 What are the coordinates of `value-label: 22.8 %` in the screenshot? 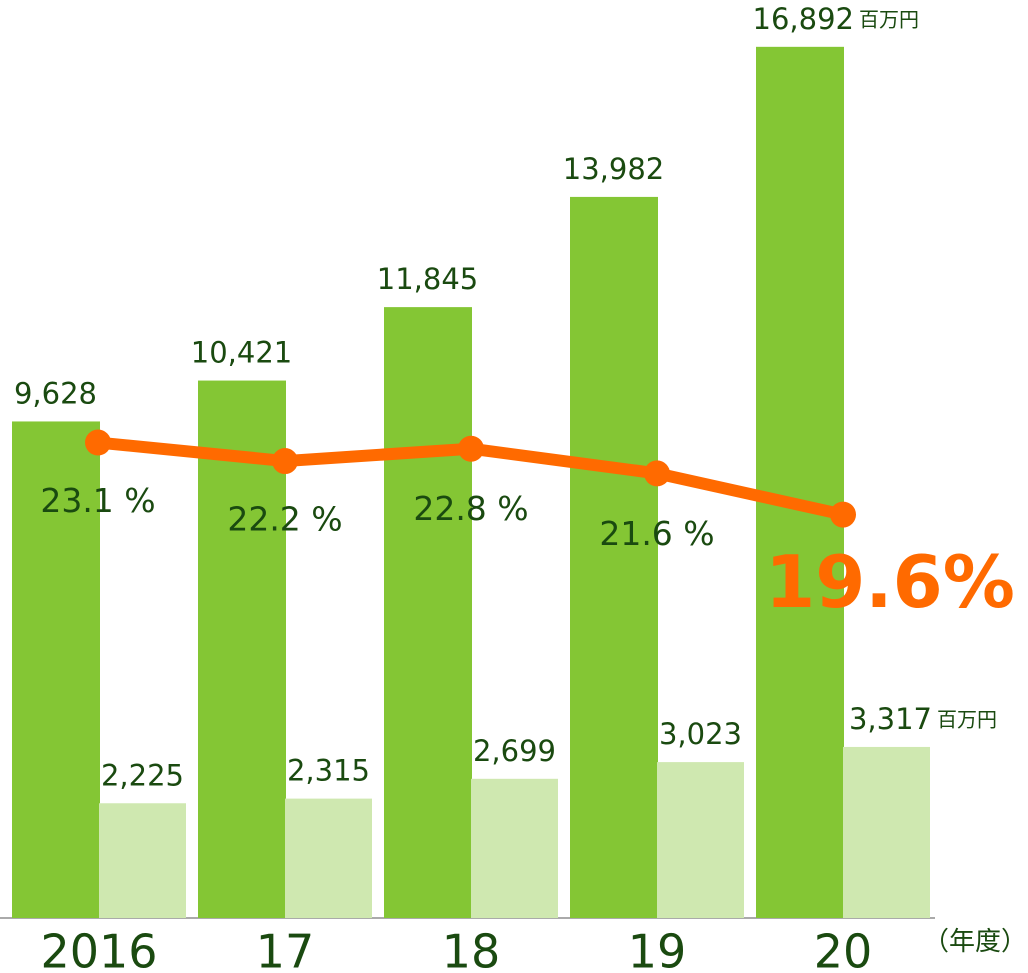 It's located at (470, 508).